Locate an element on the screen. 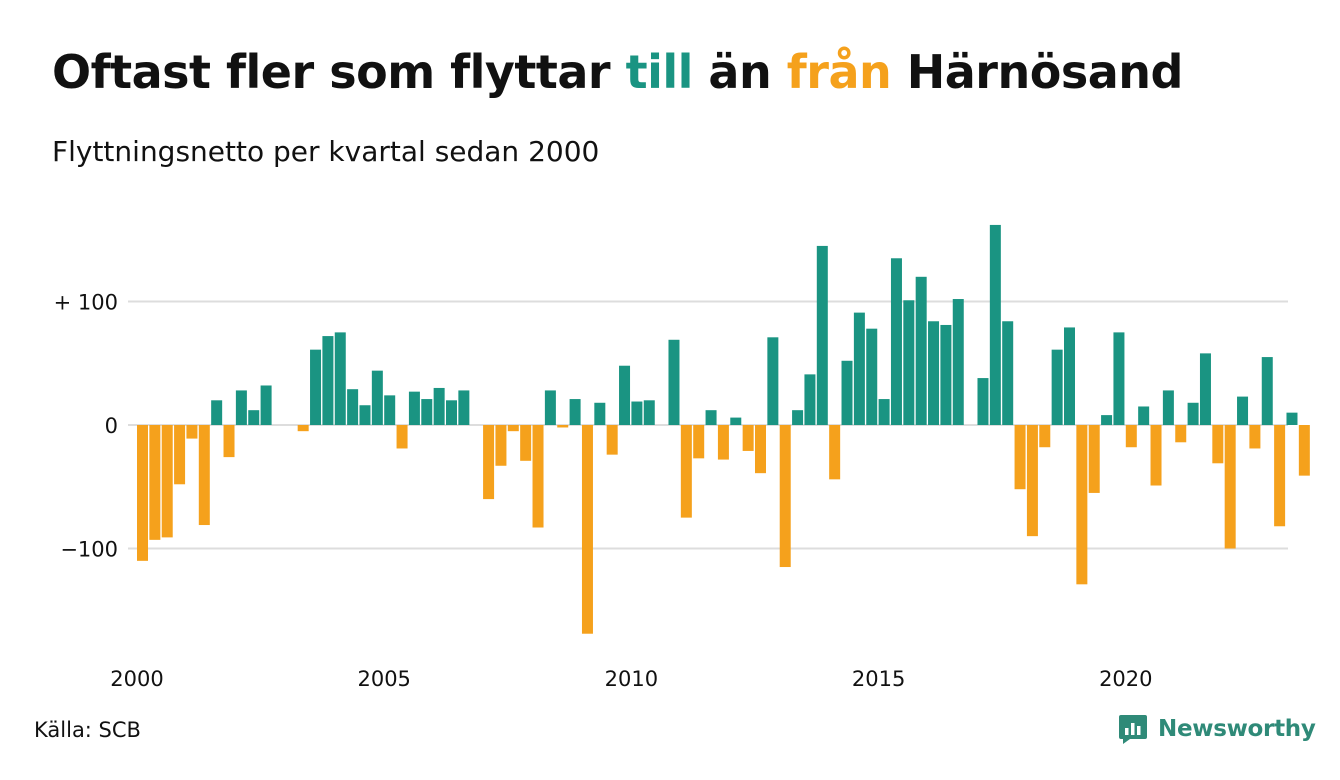 This screenshot has height=780, width=1340. title-highlight-till: till is located at coordinates (659, 72).